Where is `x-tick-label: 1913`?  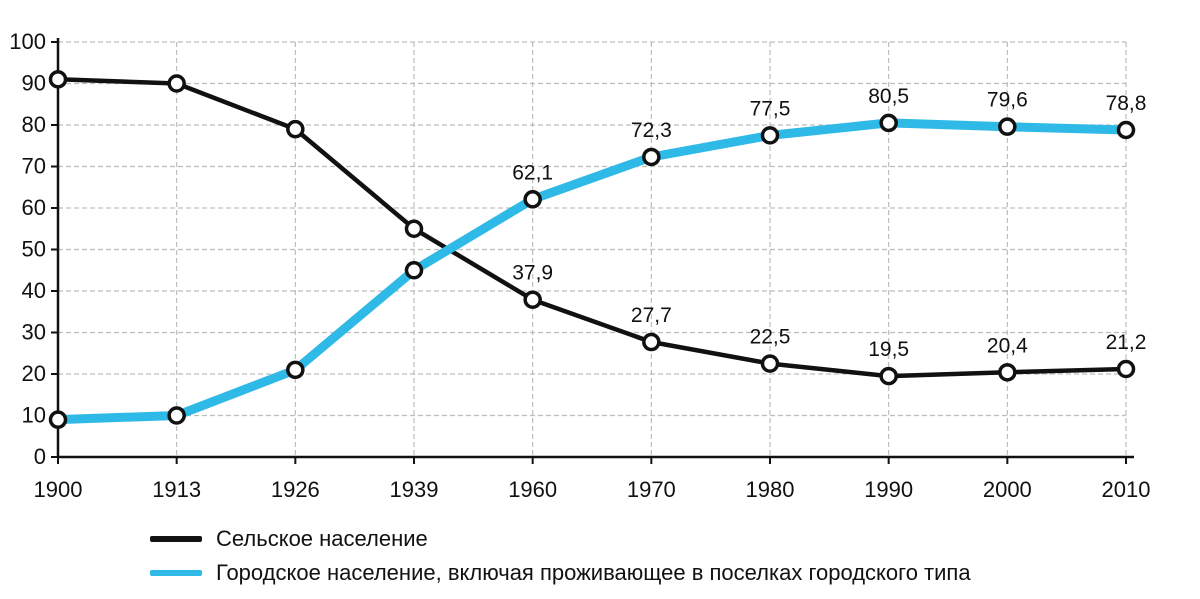
x-tick-label: 1913 is located at coordinates (176, 489).